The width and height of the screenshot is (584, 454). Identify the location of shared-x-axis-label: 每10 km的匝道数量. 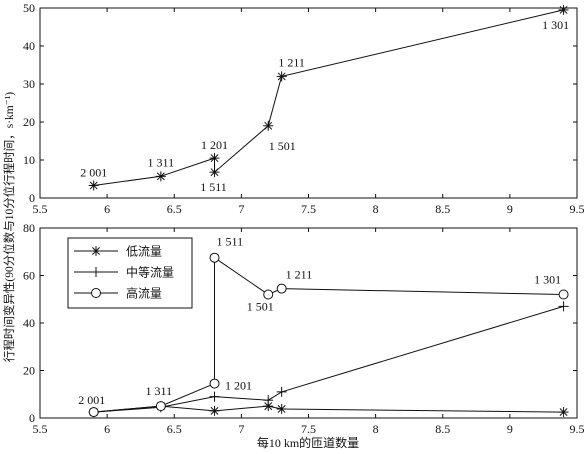
(308, 442).